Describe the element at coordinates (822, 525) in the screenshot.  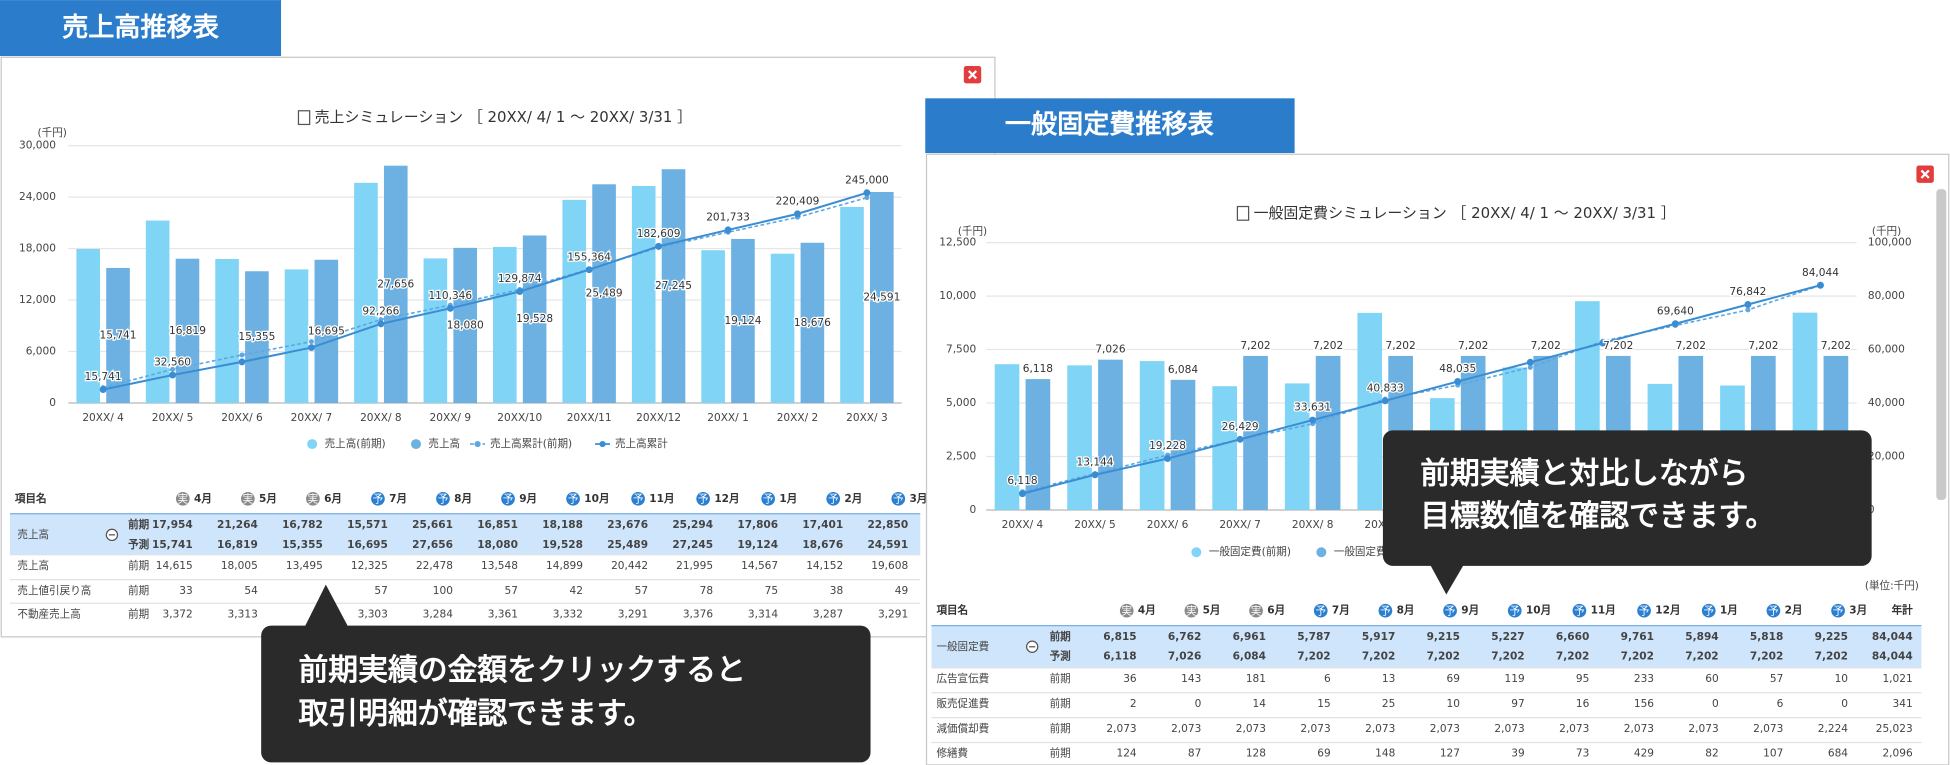
I see `table-cell: 17,401` at that location.